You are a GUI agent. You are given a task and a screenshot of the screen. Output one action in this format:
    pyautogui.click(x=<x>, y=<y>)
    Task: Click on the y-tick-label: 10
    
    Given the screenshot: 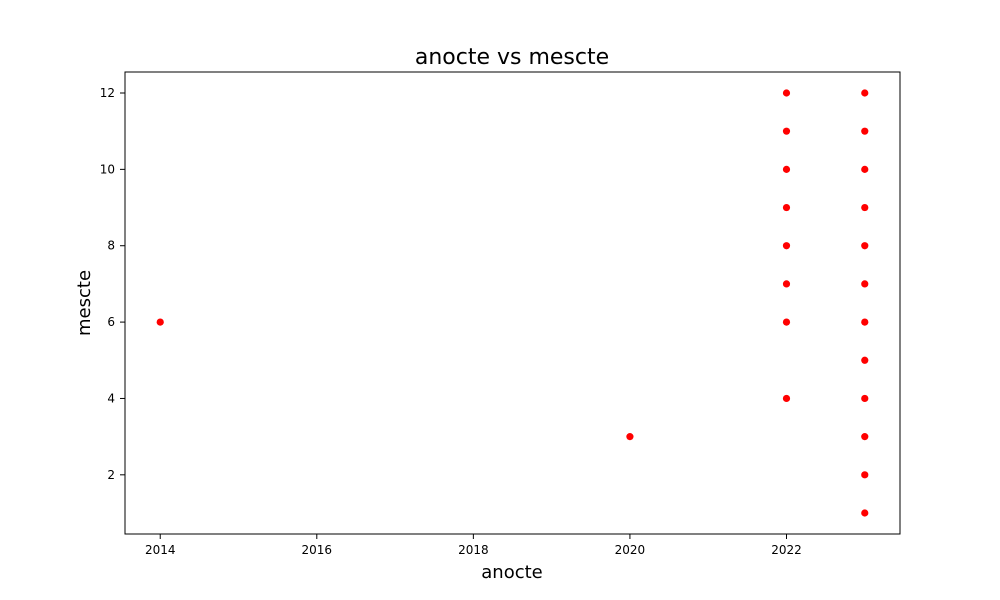 What is the action you would take?
    pyautogui.click(x=107, y=169)
    